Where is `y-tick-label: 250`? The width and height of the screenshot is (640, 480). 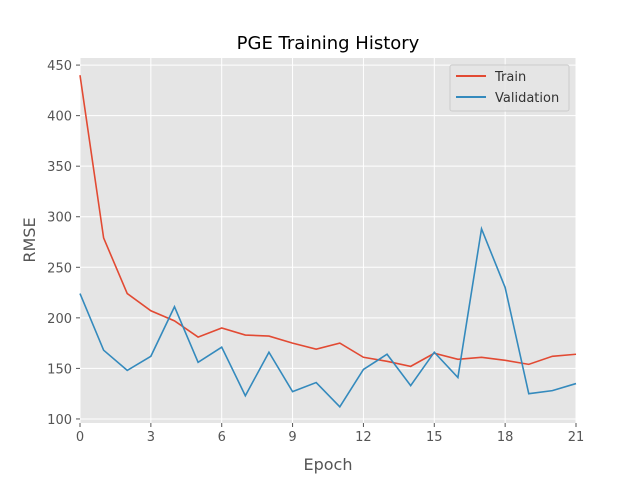 y-tick-label: 250 is located at coordinates (59, 268).